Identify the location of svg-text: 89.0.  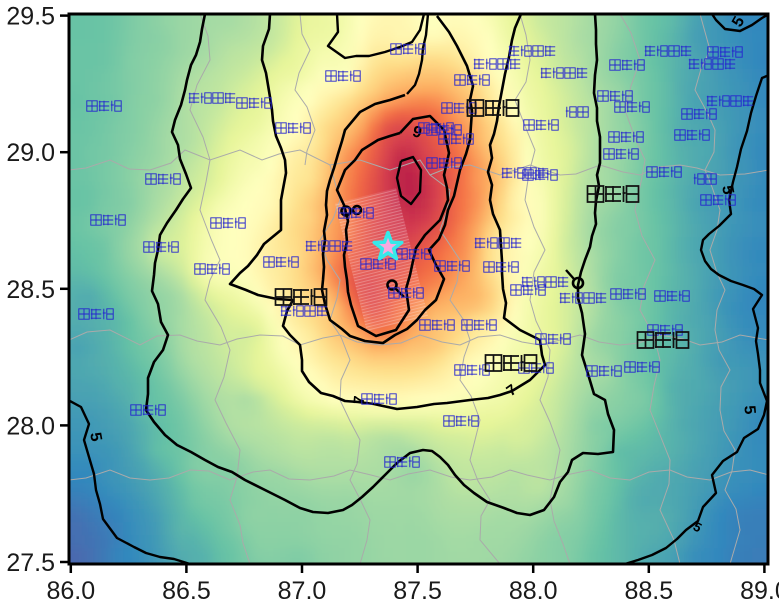
(759, 591).